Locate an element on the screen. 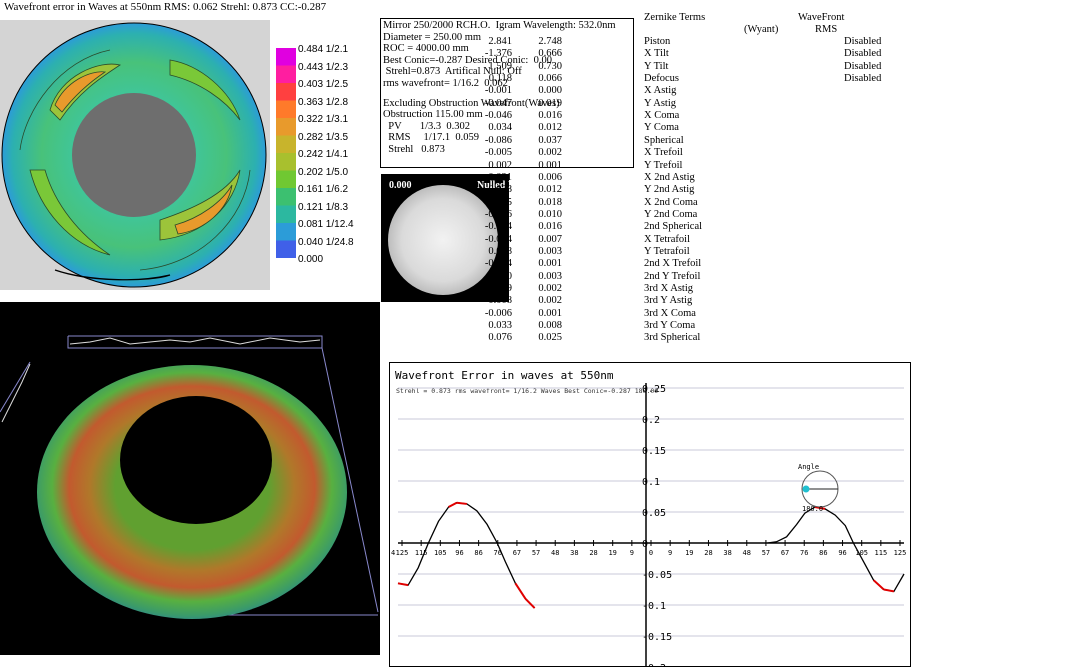  zernike-wyant: 0.033 is located at coordinates (500, 326).